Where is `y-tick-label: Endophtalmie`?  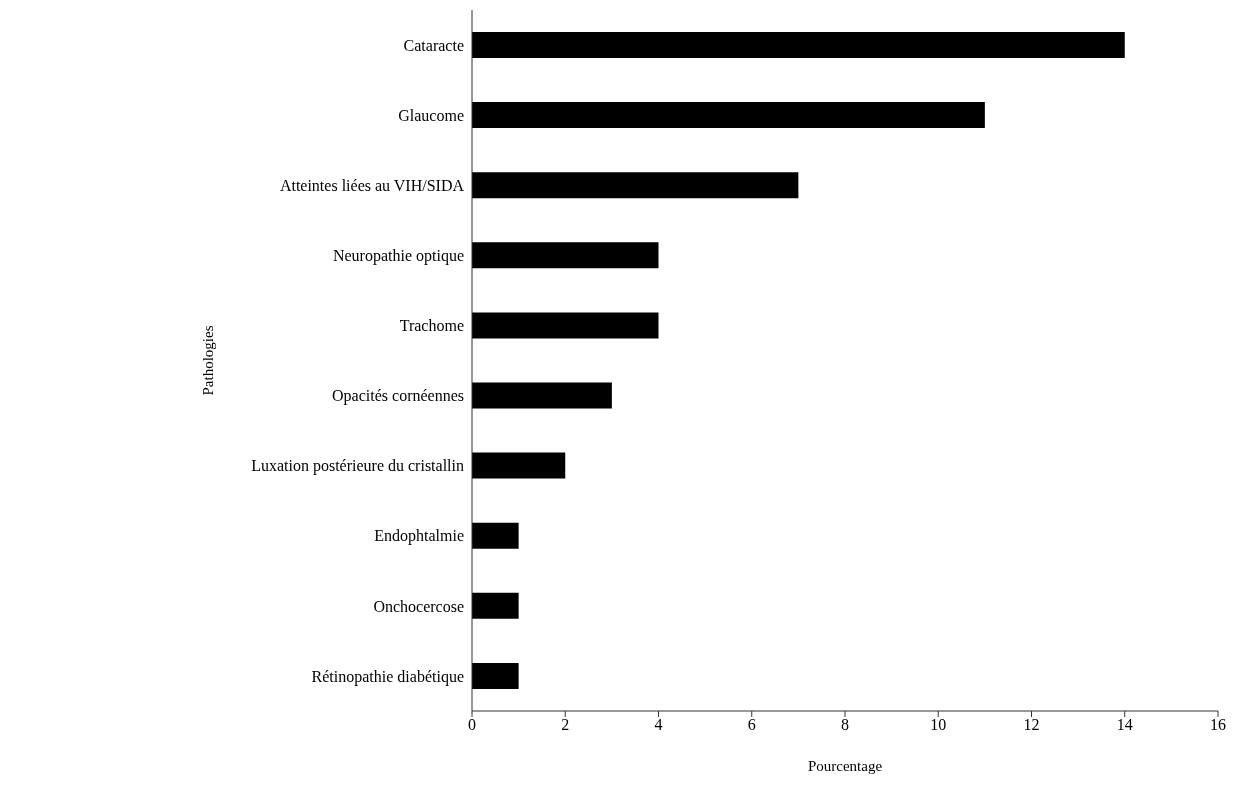
y-tick-label: Endophtalmie is located at coordinates (419, 536).